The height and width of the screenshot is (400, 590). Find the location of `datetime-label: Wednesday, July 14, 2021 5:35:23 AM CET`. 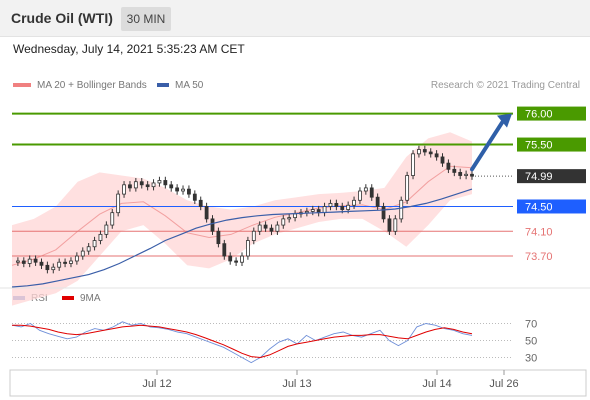

datetime-label: Wednesday, July 14, 2021 5:35:23 AM CET is located at coordinates (129, 49).